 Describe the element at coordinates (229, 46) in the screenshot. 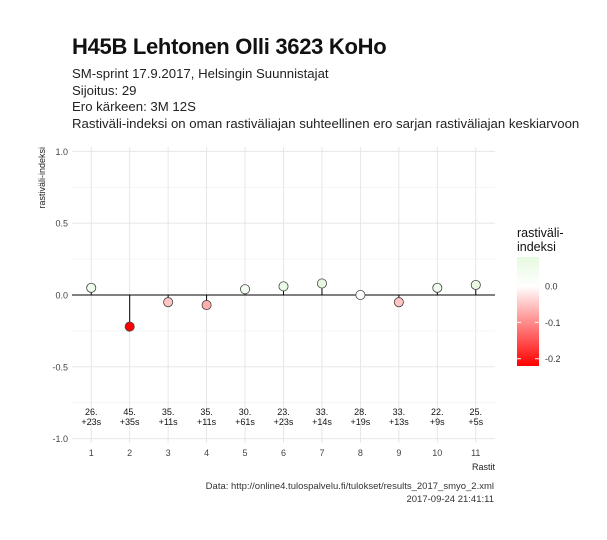

I see `chart-title: H45B Lehtonen Olli 3623 KoHo` at that location.